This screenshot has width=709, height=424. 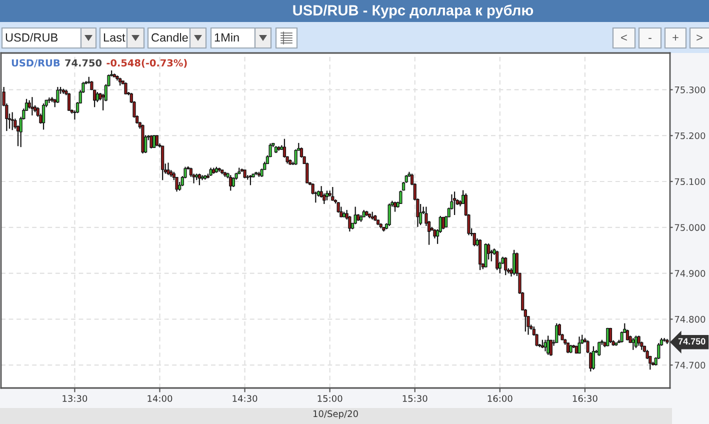 What do you see at coordinates (335, 414) in the screenshot?
I see `x-axis-title: 10/Sep/20` at bounding box center [335, 414].